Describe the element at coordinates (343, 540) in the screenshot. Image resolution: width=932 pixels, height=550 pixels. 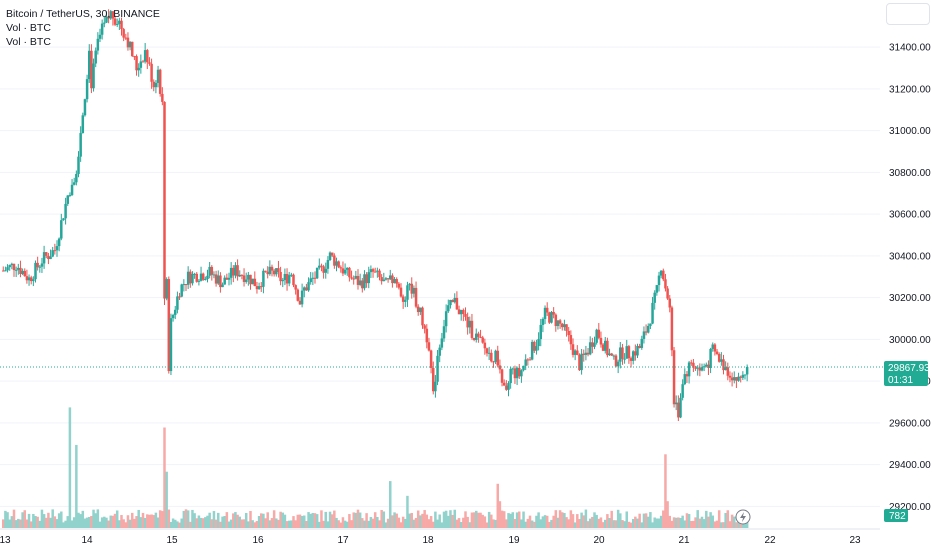
I see `time-tick-label: 17` at that location.